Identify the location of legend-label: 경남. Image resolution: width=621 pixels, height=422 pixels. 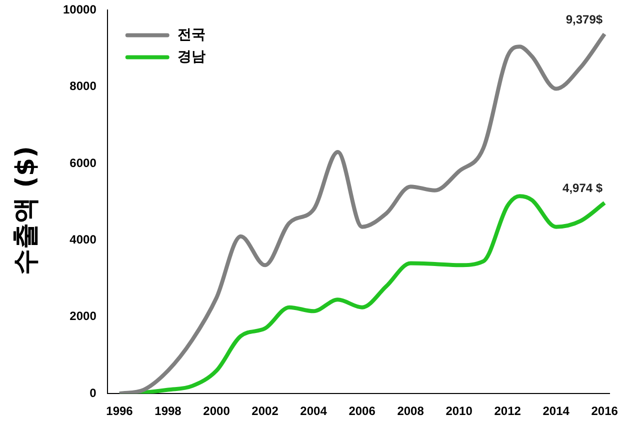
(191, 56).